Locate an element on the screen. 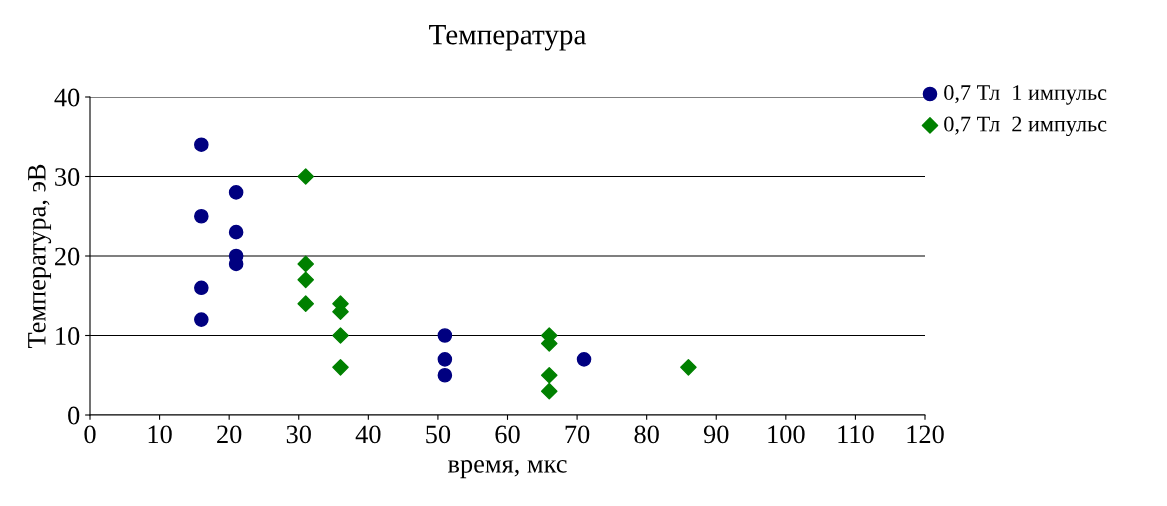 The width and height of the screenshot is (1167, 506). x-tick-label: 90 is located at coordinates (716, 434).